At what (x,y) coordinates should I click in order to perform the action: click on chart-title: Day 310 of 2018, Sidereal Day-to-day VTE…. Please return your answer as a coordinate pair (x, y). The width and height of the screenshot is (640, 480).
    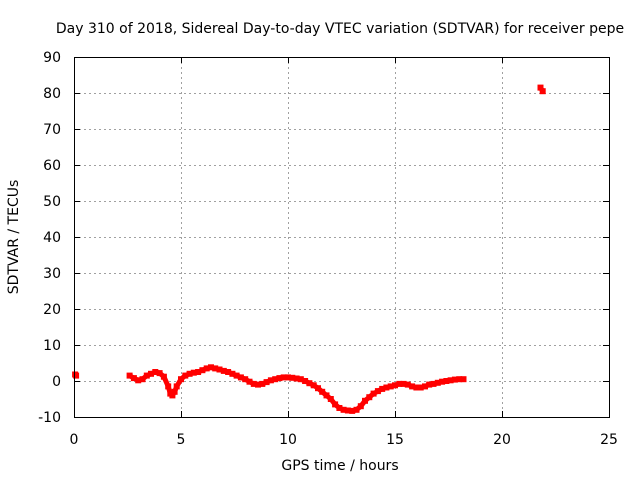
    Looking at the image, I should click on (340, 29).